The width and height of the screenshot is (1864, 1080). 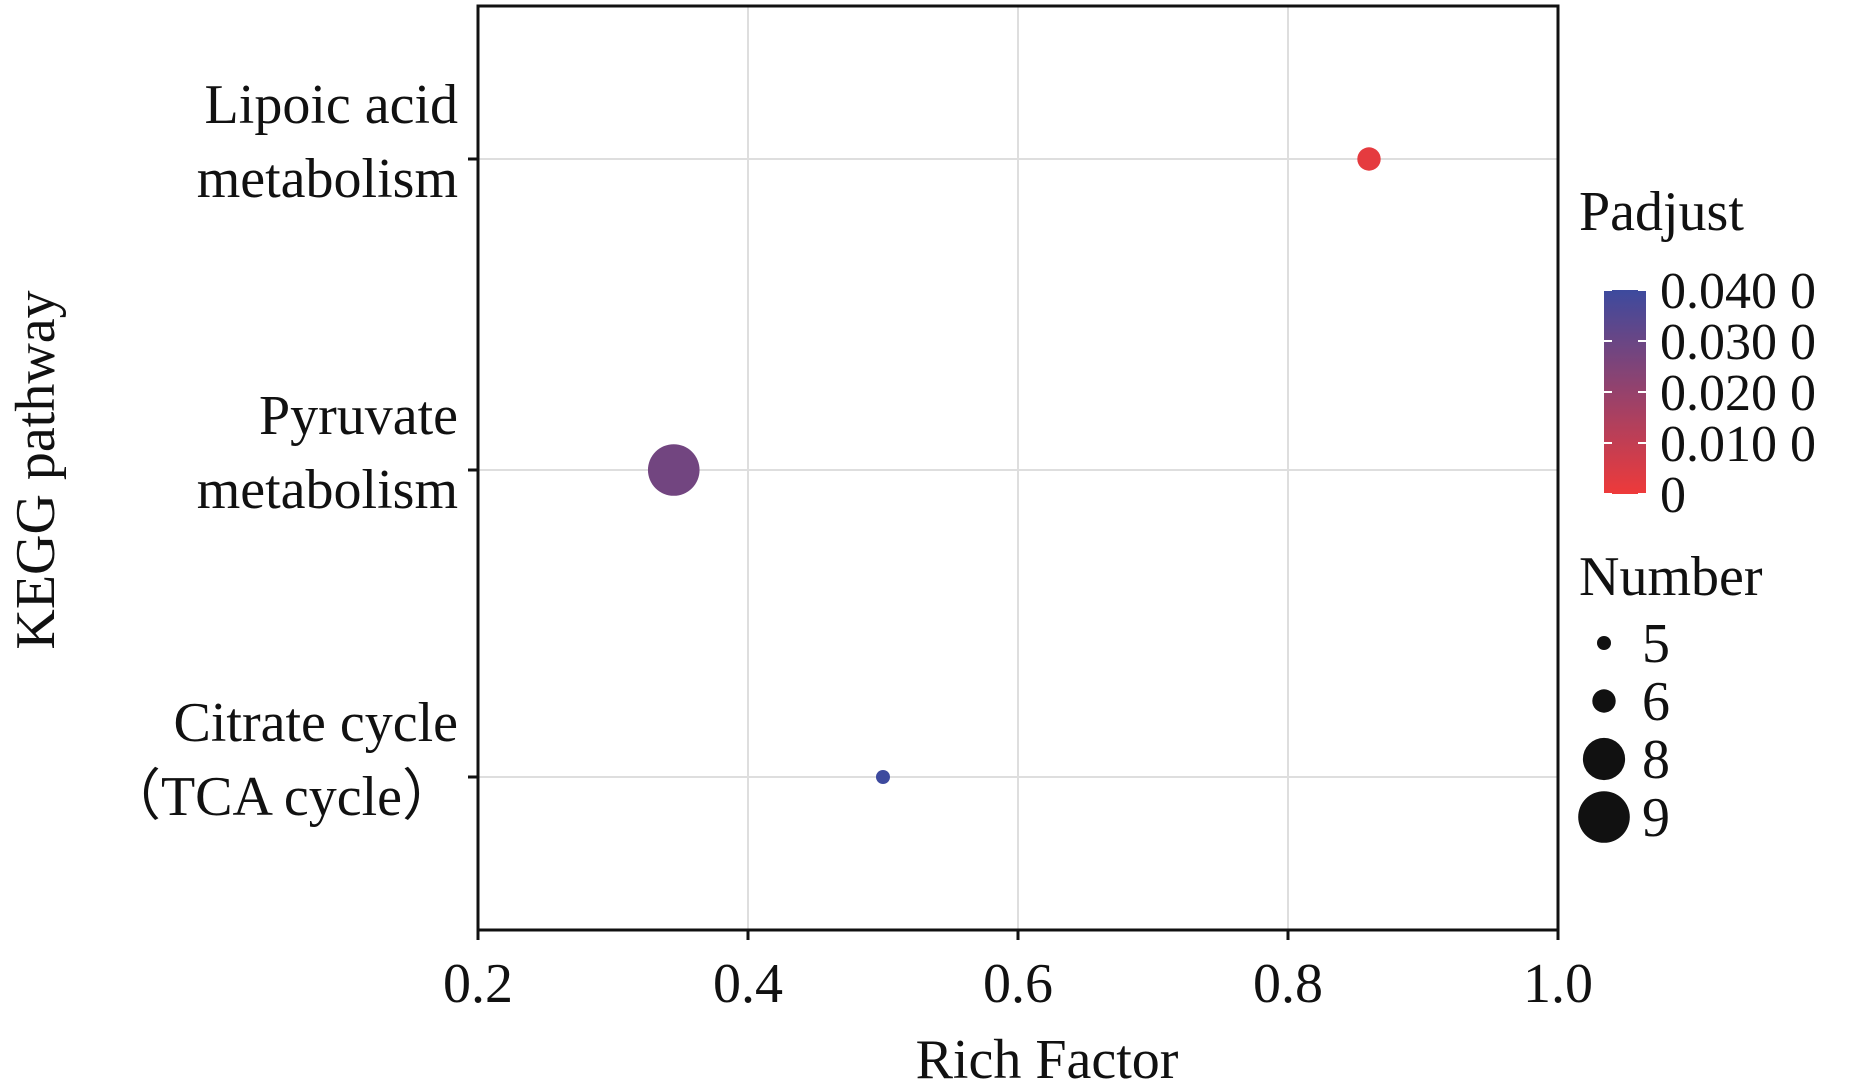 I want to click on y-tick-label: Citrate cycle, so click(x=315, y=723).